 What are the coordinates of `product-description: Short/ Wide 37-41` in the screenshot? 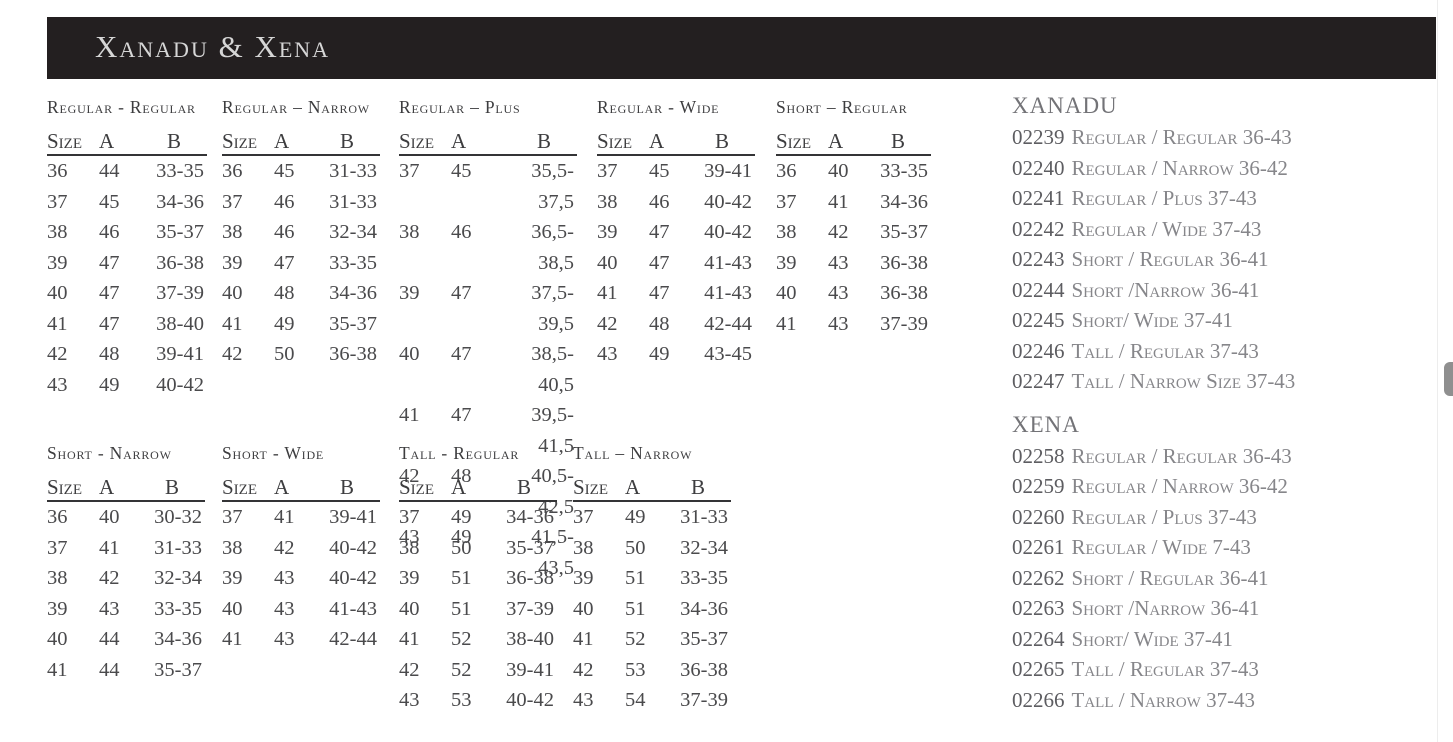 It's located at (1152, 638).